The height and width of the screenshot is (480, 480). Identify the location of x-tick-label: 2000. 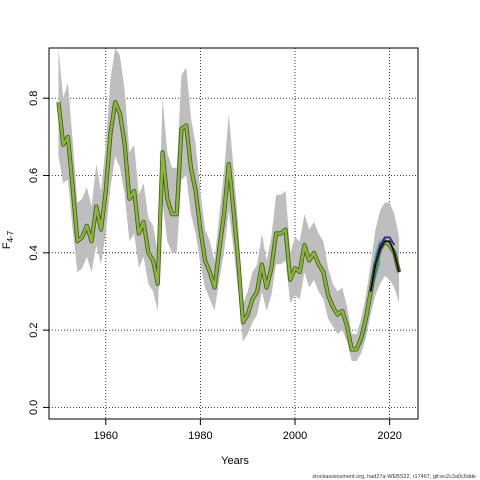
(295, 436).